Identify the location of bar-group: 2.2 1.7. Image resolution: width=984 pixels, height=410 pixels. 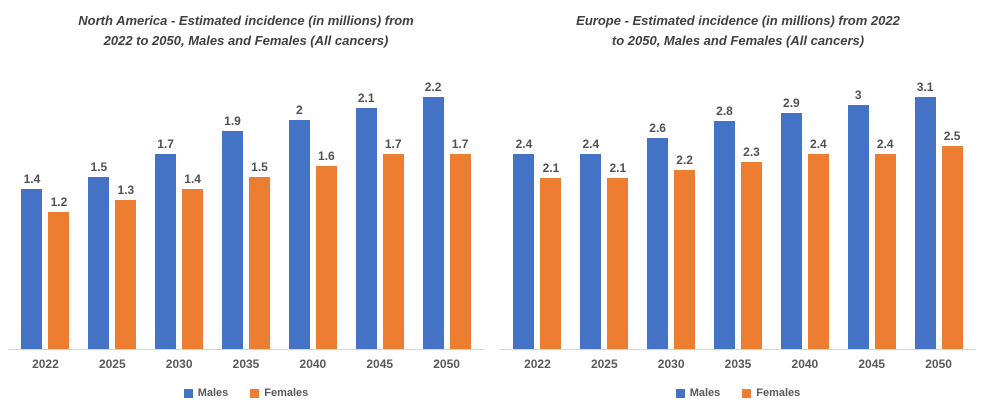
(446, 203).